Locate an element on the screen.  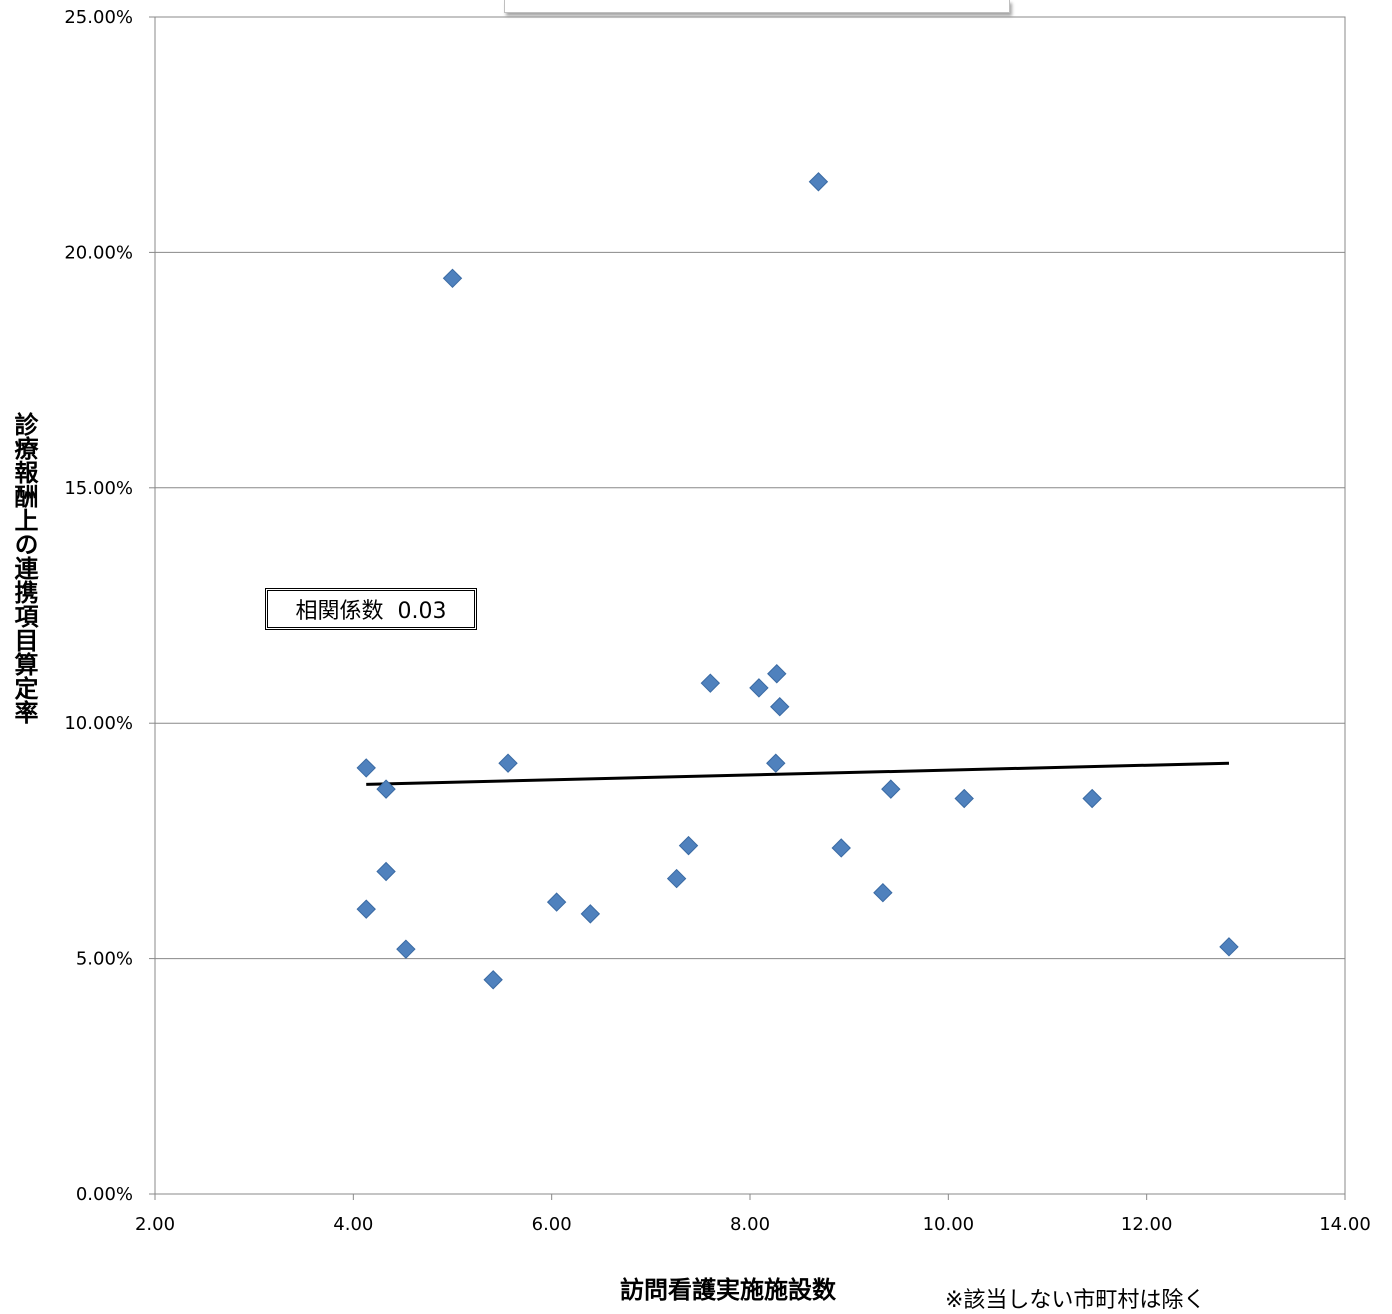
y-tick-label: 10.00% is located at coordinates (98, 723).